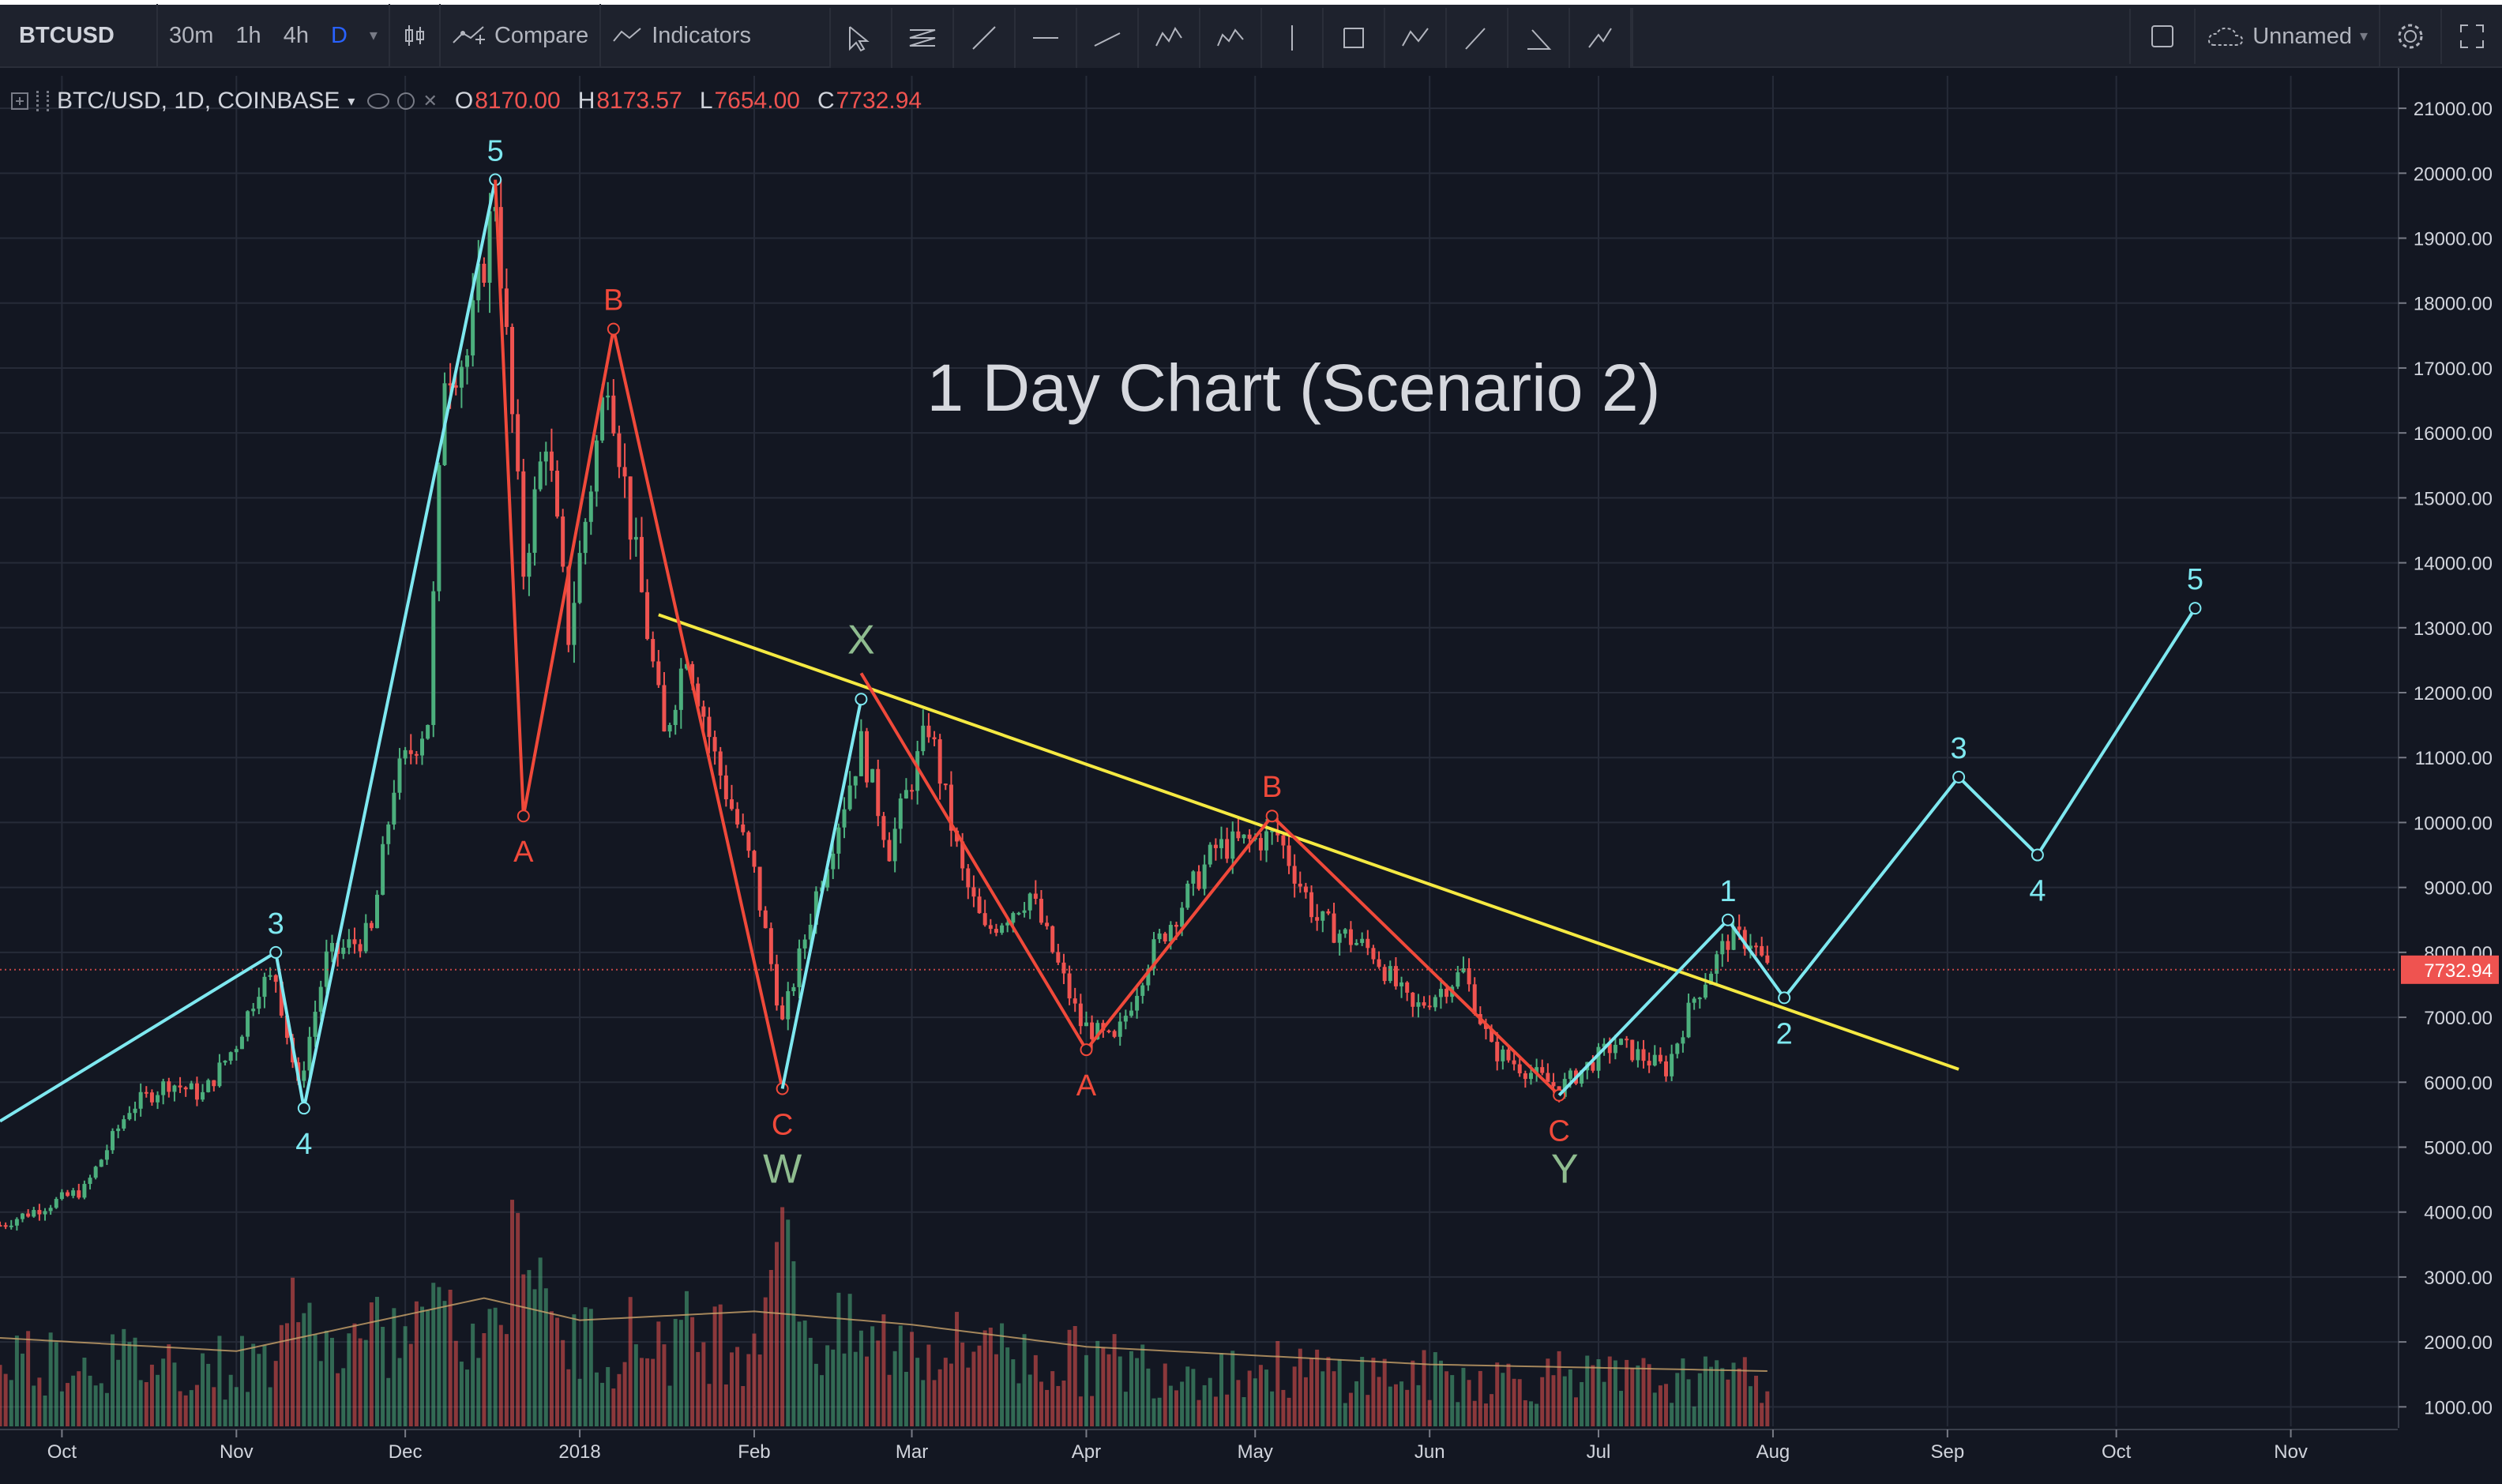 The width and height of the screenshot is (2502, 1484). Describe the element at coordinates (414, 35) in the screenshot. I see `chart-type-button` at that location.